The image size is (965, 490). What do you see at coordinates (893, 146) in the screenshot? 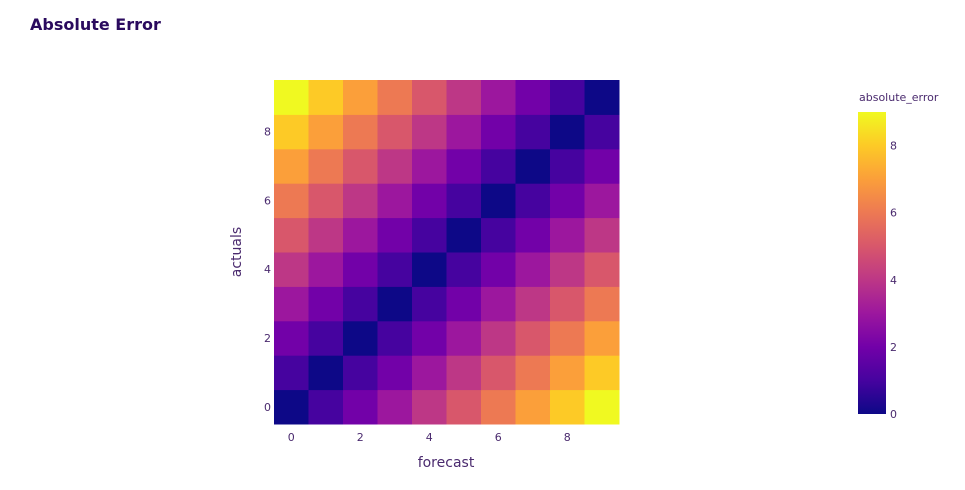
I see `colorbar-tick-label: 8` at bounding box center [893, 146].